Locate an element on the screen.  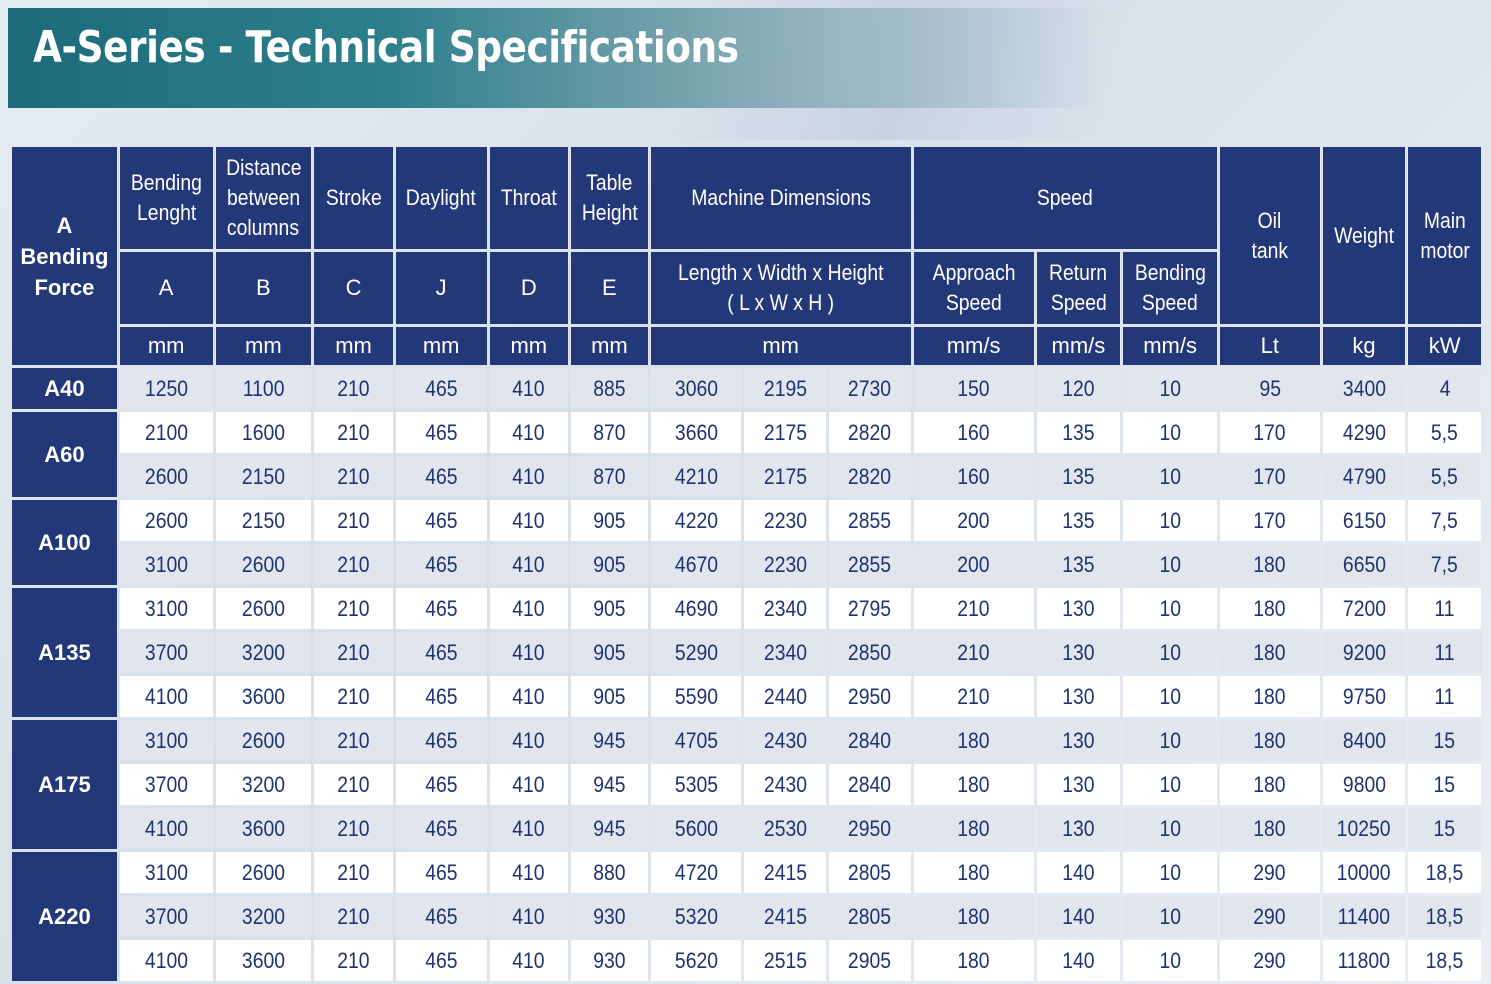
cell-value: 2100 is located at coordinates (166, 432).